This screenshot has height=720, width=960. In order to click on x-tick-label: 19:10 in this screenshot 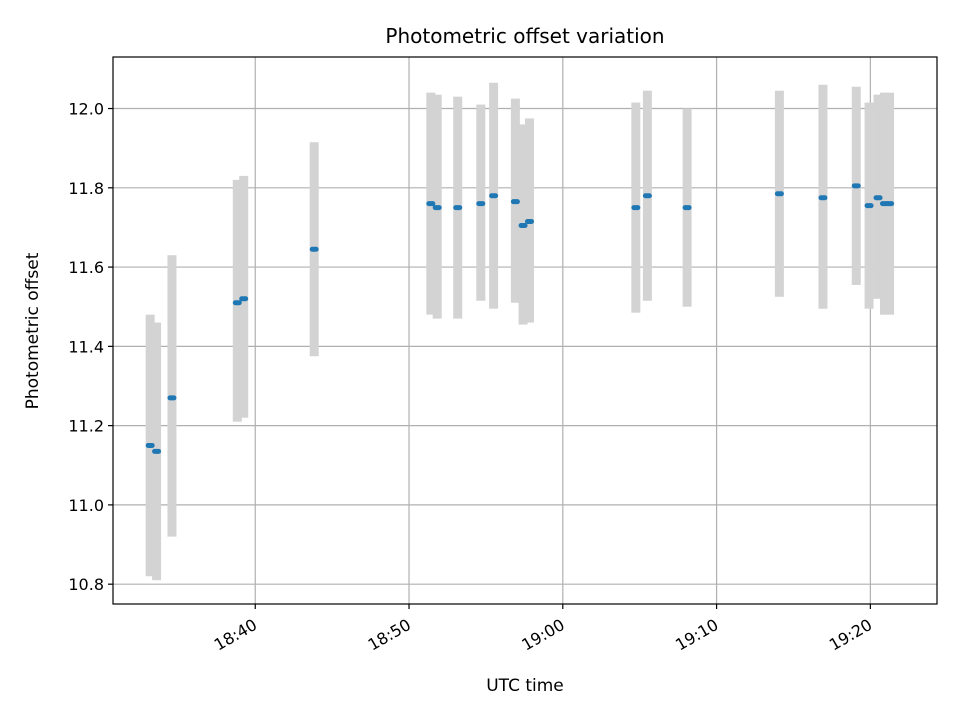, I will do `click(696, 635)`.